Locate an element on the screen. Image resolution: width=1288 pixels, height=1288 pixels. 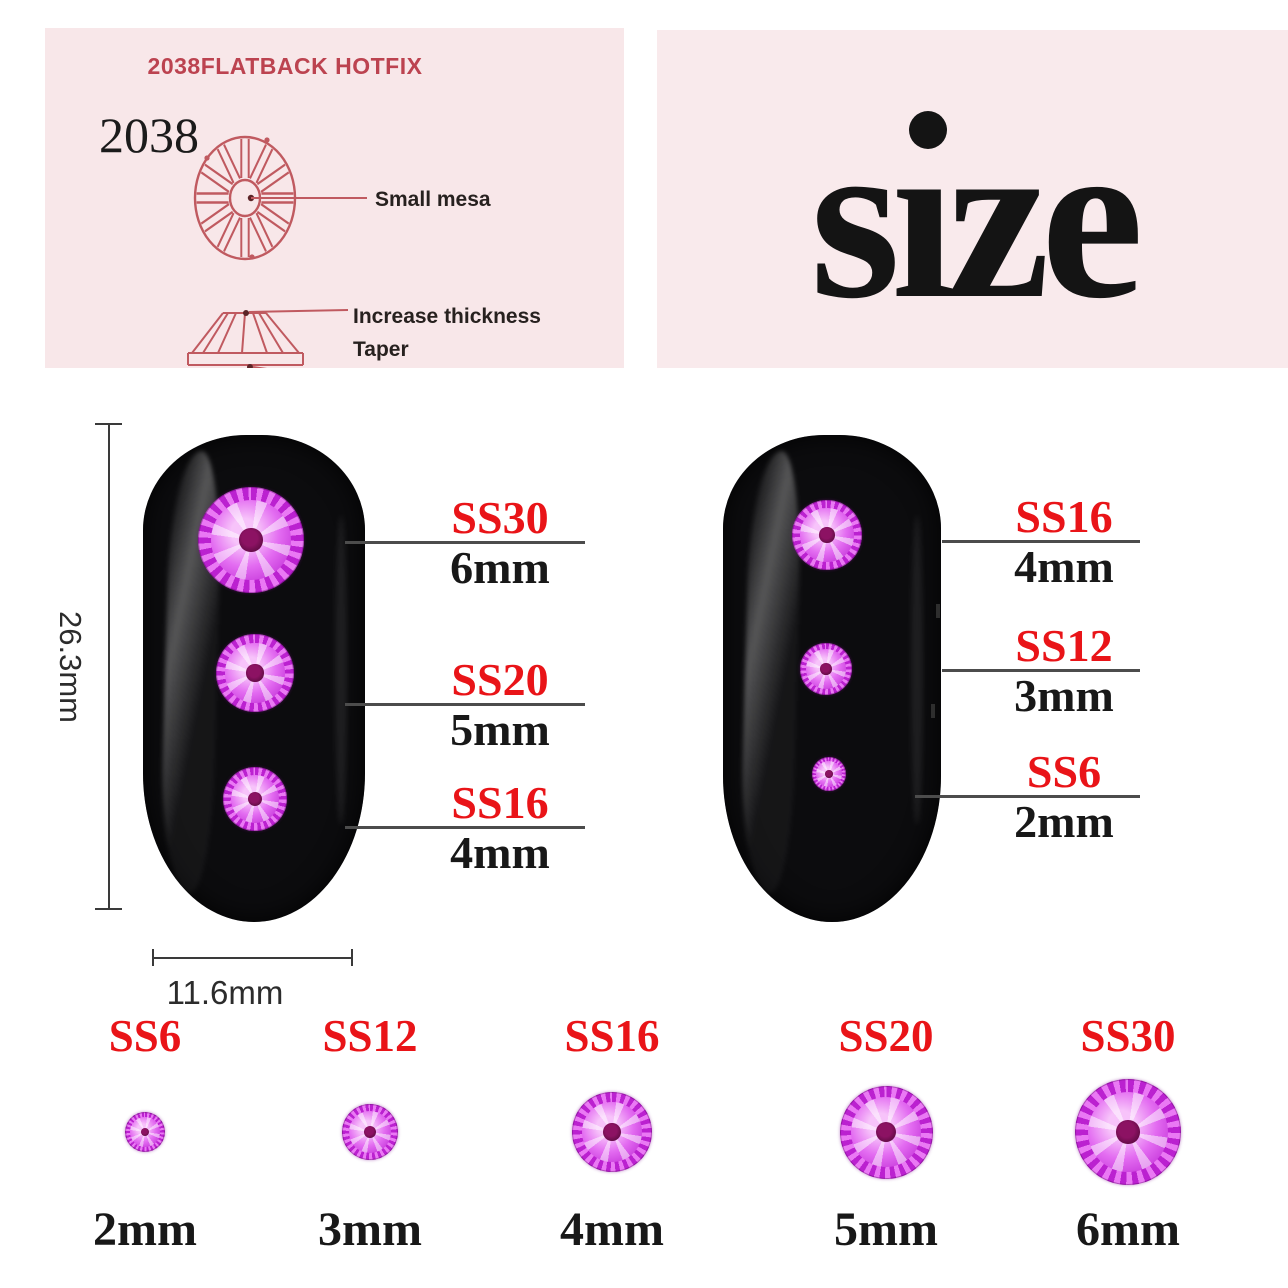
width-dimension-tick-right is located at coordinates (352, 957).